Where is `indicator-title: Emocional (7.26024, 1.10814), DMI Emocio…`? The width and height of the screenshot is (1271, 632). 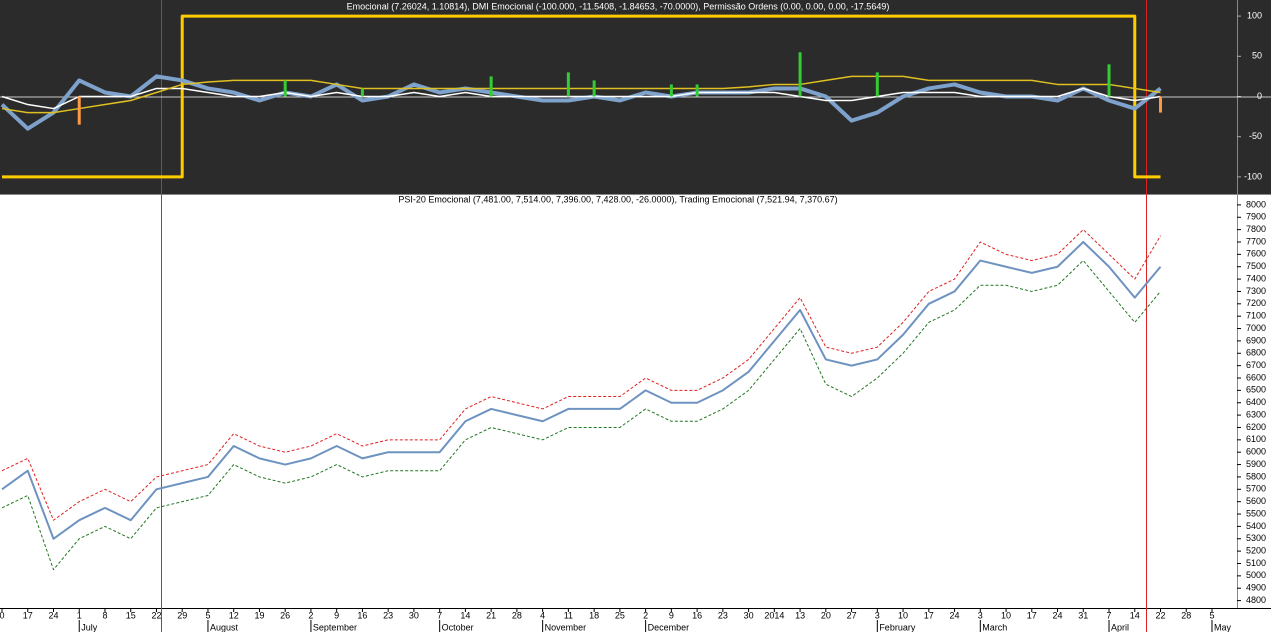
indicator-title: Emocional (7.26024, 1.10814), DMI Emocio… is located at coordinates (618, 6).